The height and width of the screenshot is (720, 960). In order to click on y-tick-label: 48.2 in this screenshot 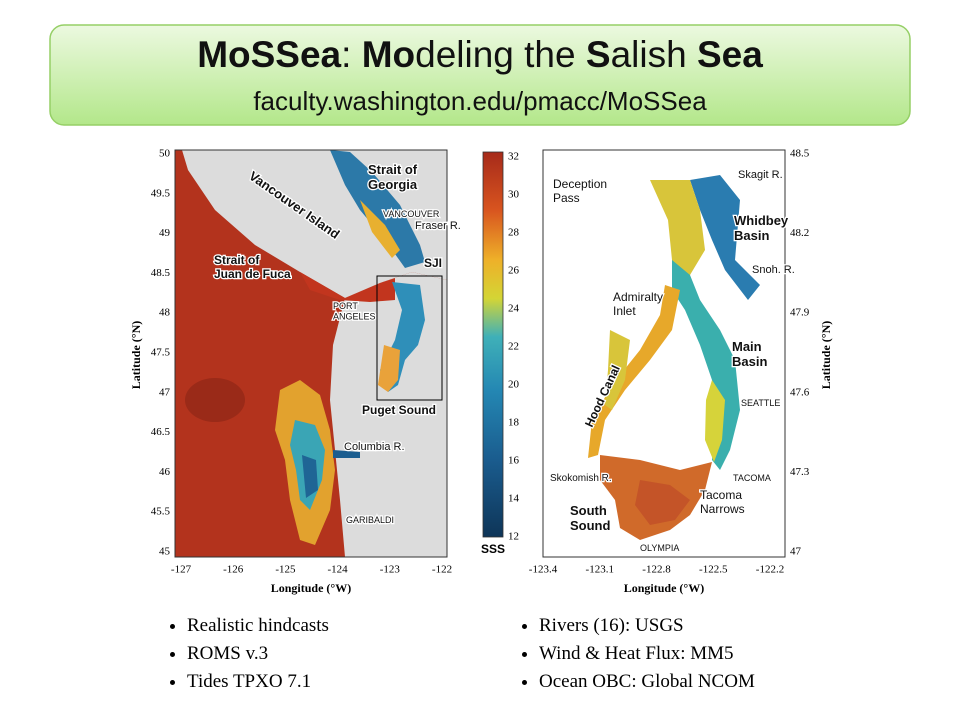, I will do `click(799, 233)`.